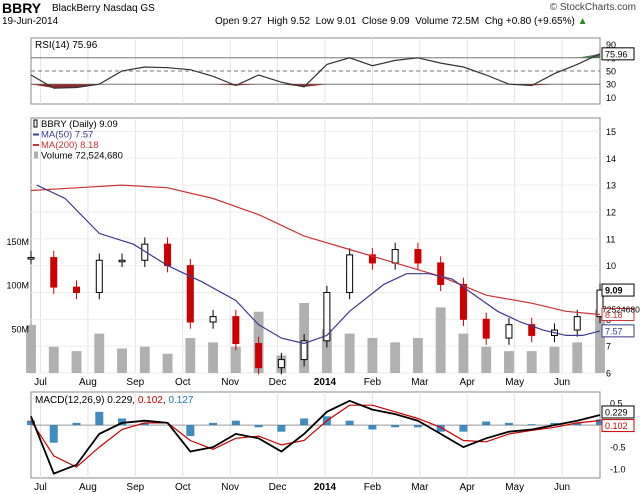 The image size is (640, 494). What do you see at coordinates (278, 382) in the screenshot?
I see `x-tick-label: Dec` at bounding box center [278, 382].